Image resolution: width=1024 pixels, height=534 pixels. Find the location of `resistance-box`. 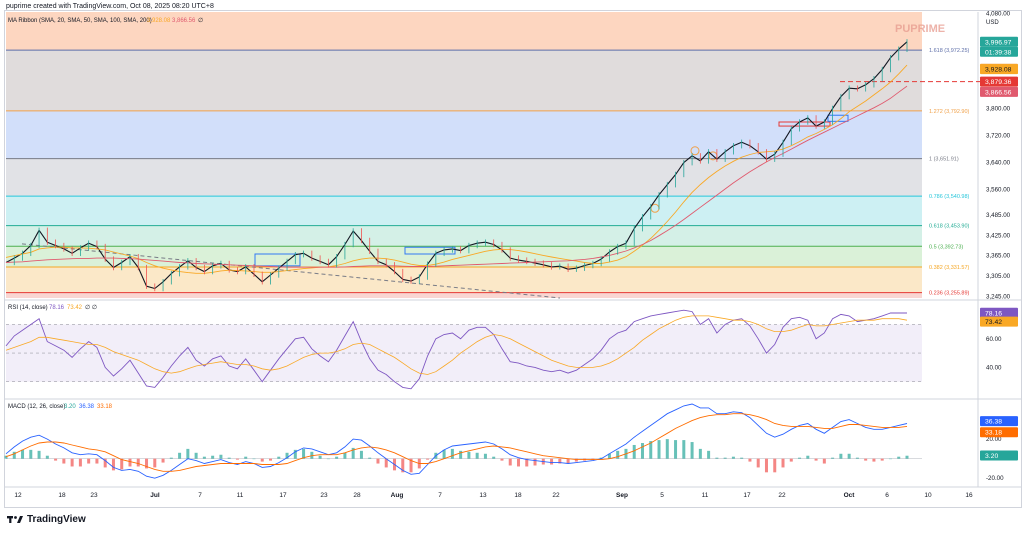

resistance-box is located at coordinates (804, 124).